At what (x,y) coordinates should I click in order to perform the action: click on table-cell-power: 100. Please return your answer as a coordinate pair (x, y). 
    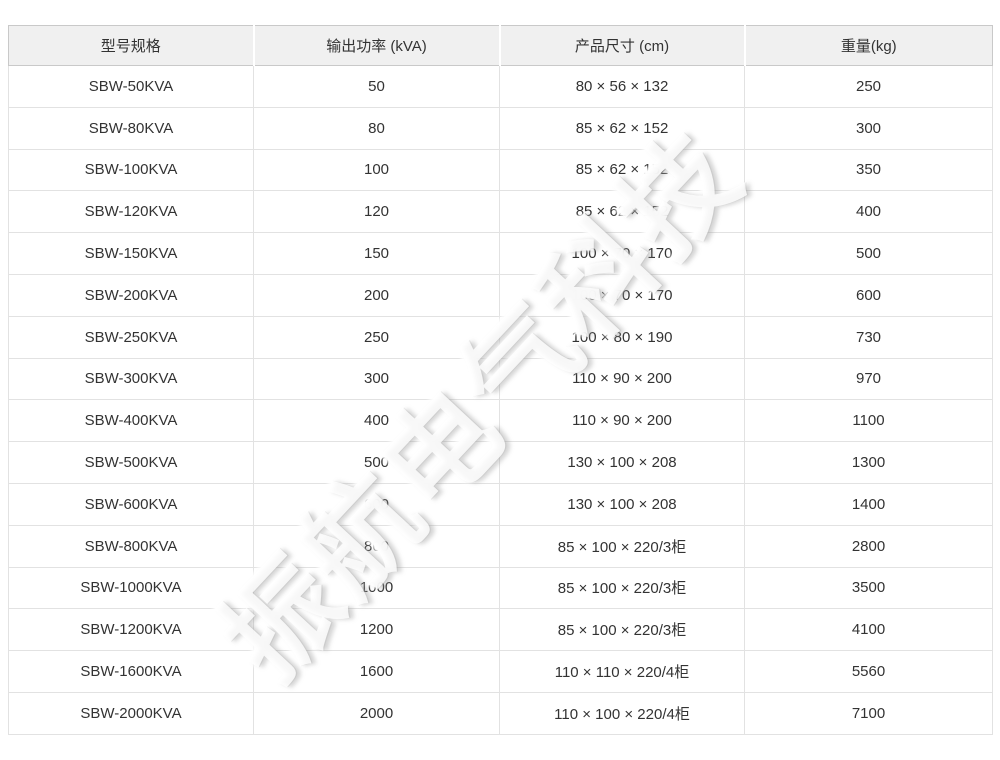
    Looking at the image, I should click on (376, 170).